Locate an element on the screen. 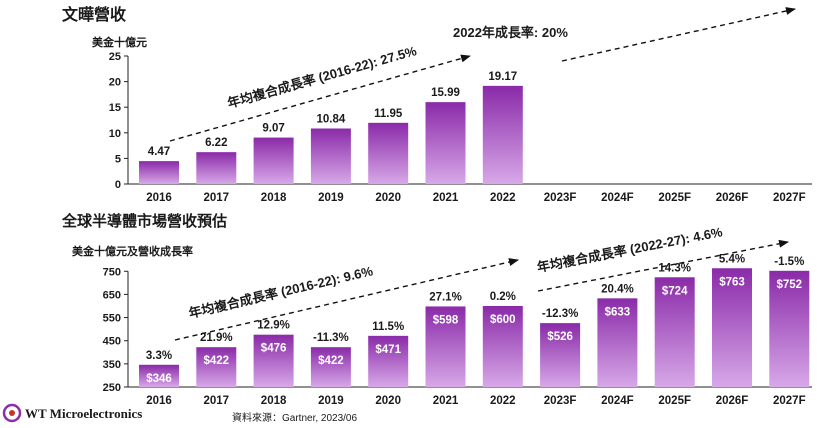 This screenshot has width=832, height=428. chart2-growth-label: 20.4% is located at coordinates (617, 289).